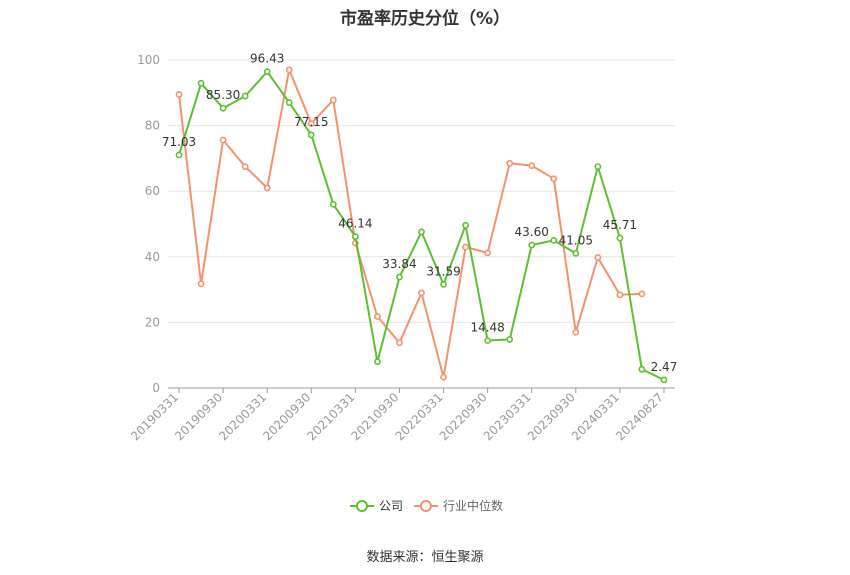 This screenshot has height=575, width=850. I want to click on y-tick-label: 80, so click(152, 126).